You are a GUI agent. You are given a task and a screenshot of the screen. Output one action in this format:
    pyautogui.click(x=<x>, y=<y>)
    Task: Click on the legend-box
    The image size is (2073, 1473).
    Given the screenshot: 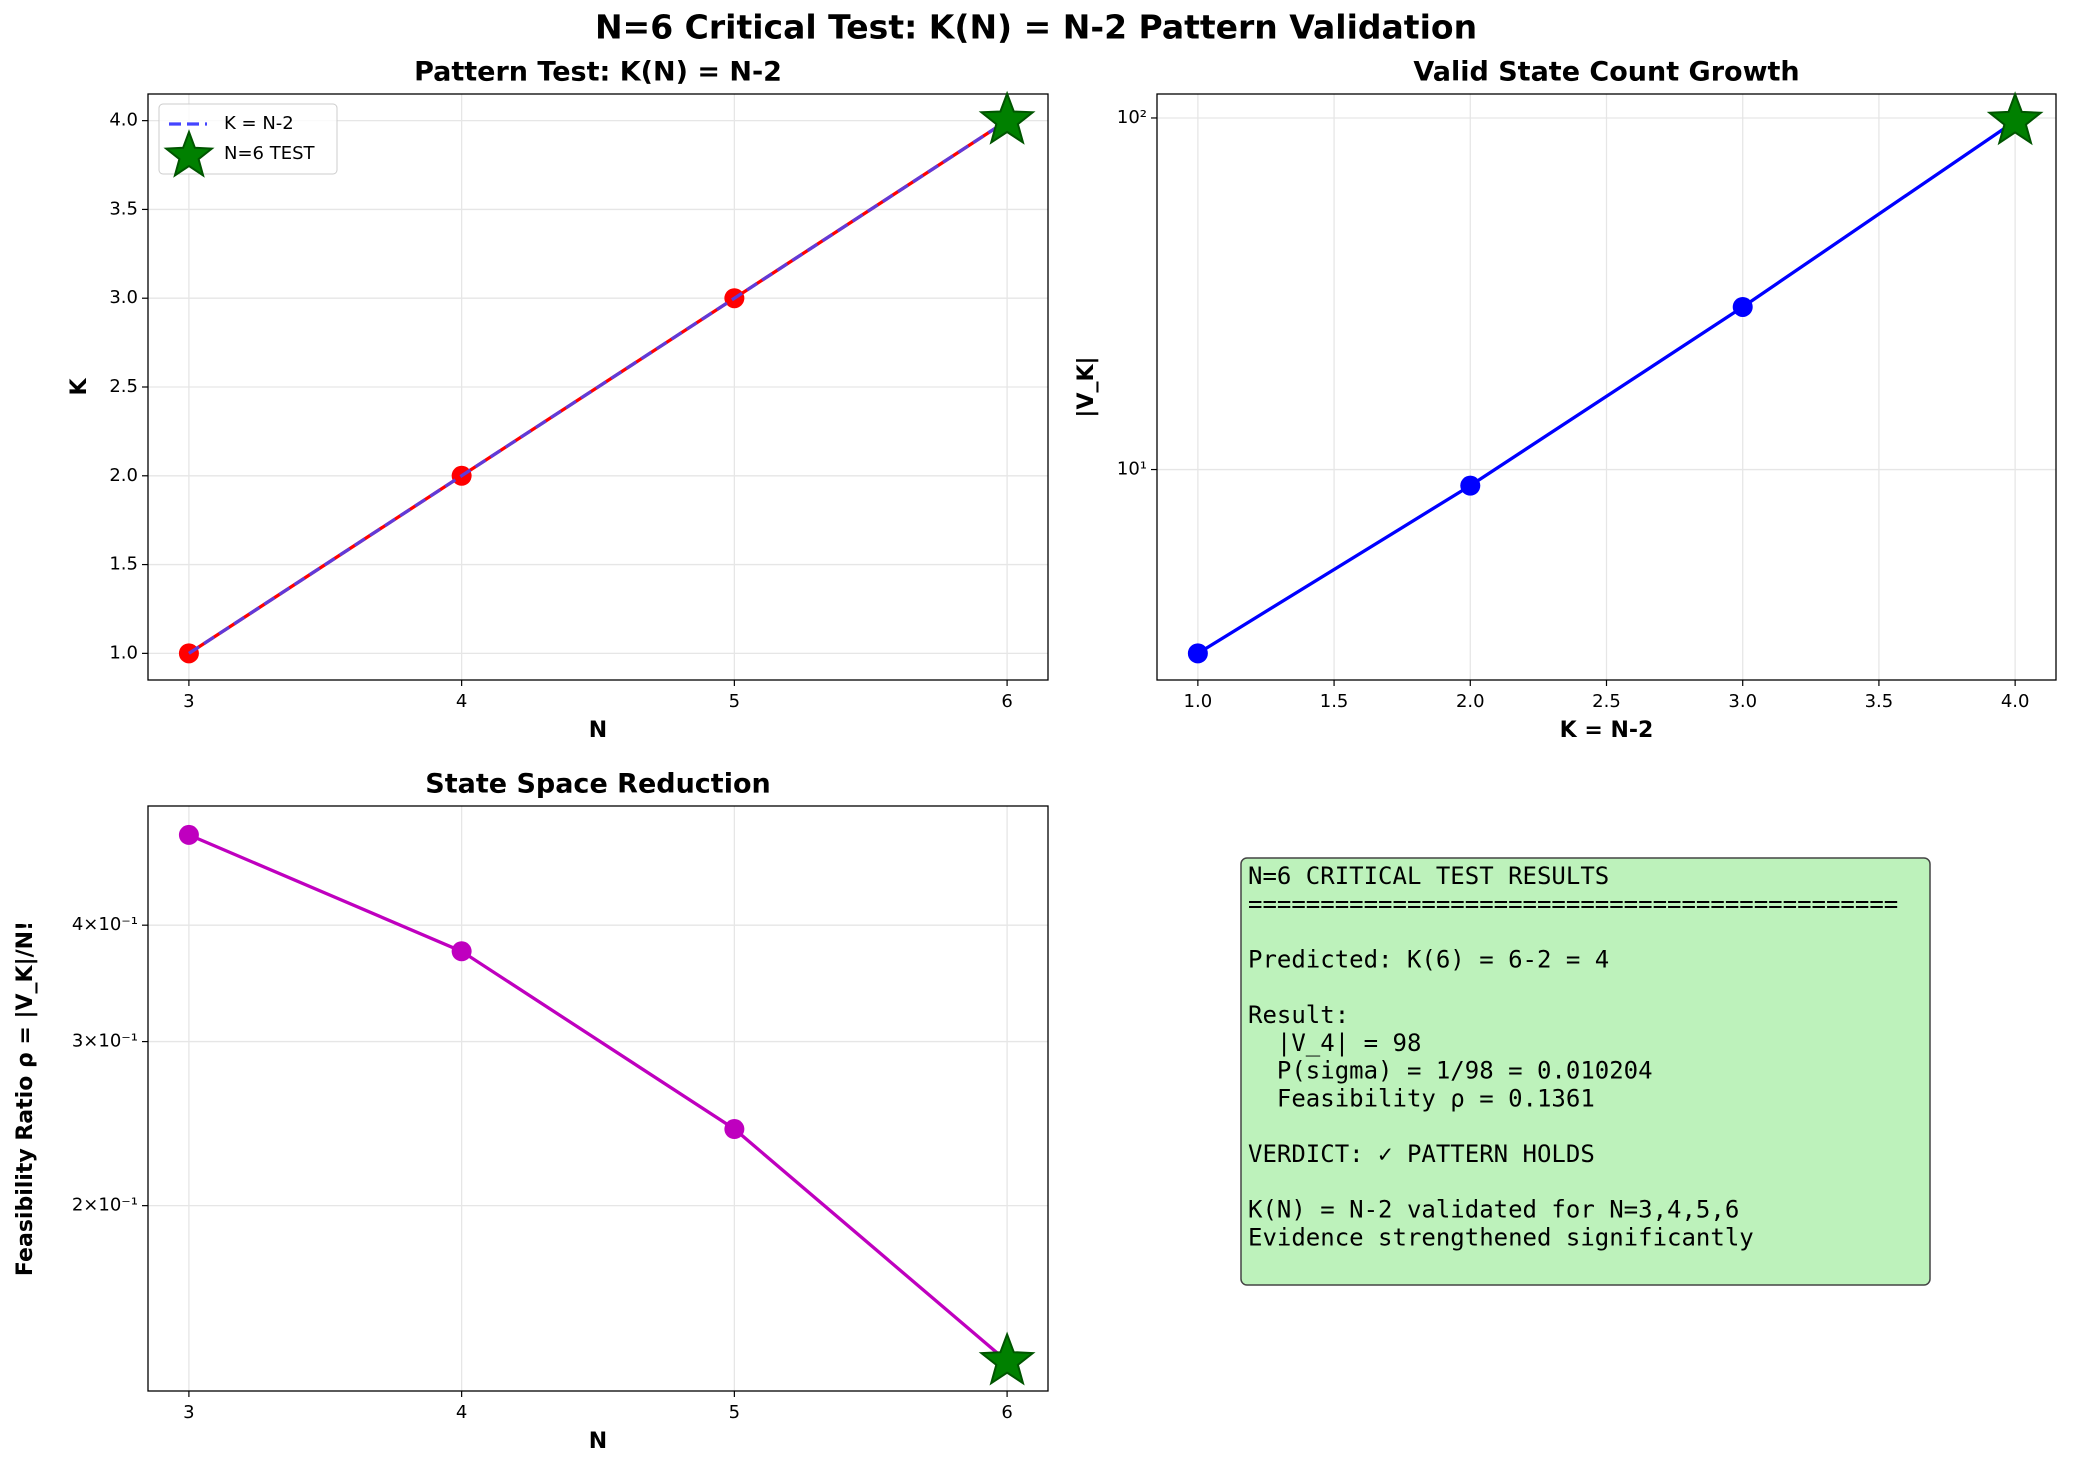 What is the action you would take?
    pyautogui.click(x=248, y=139)
    